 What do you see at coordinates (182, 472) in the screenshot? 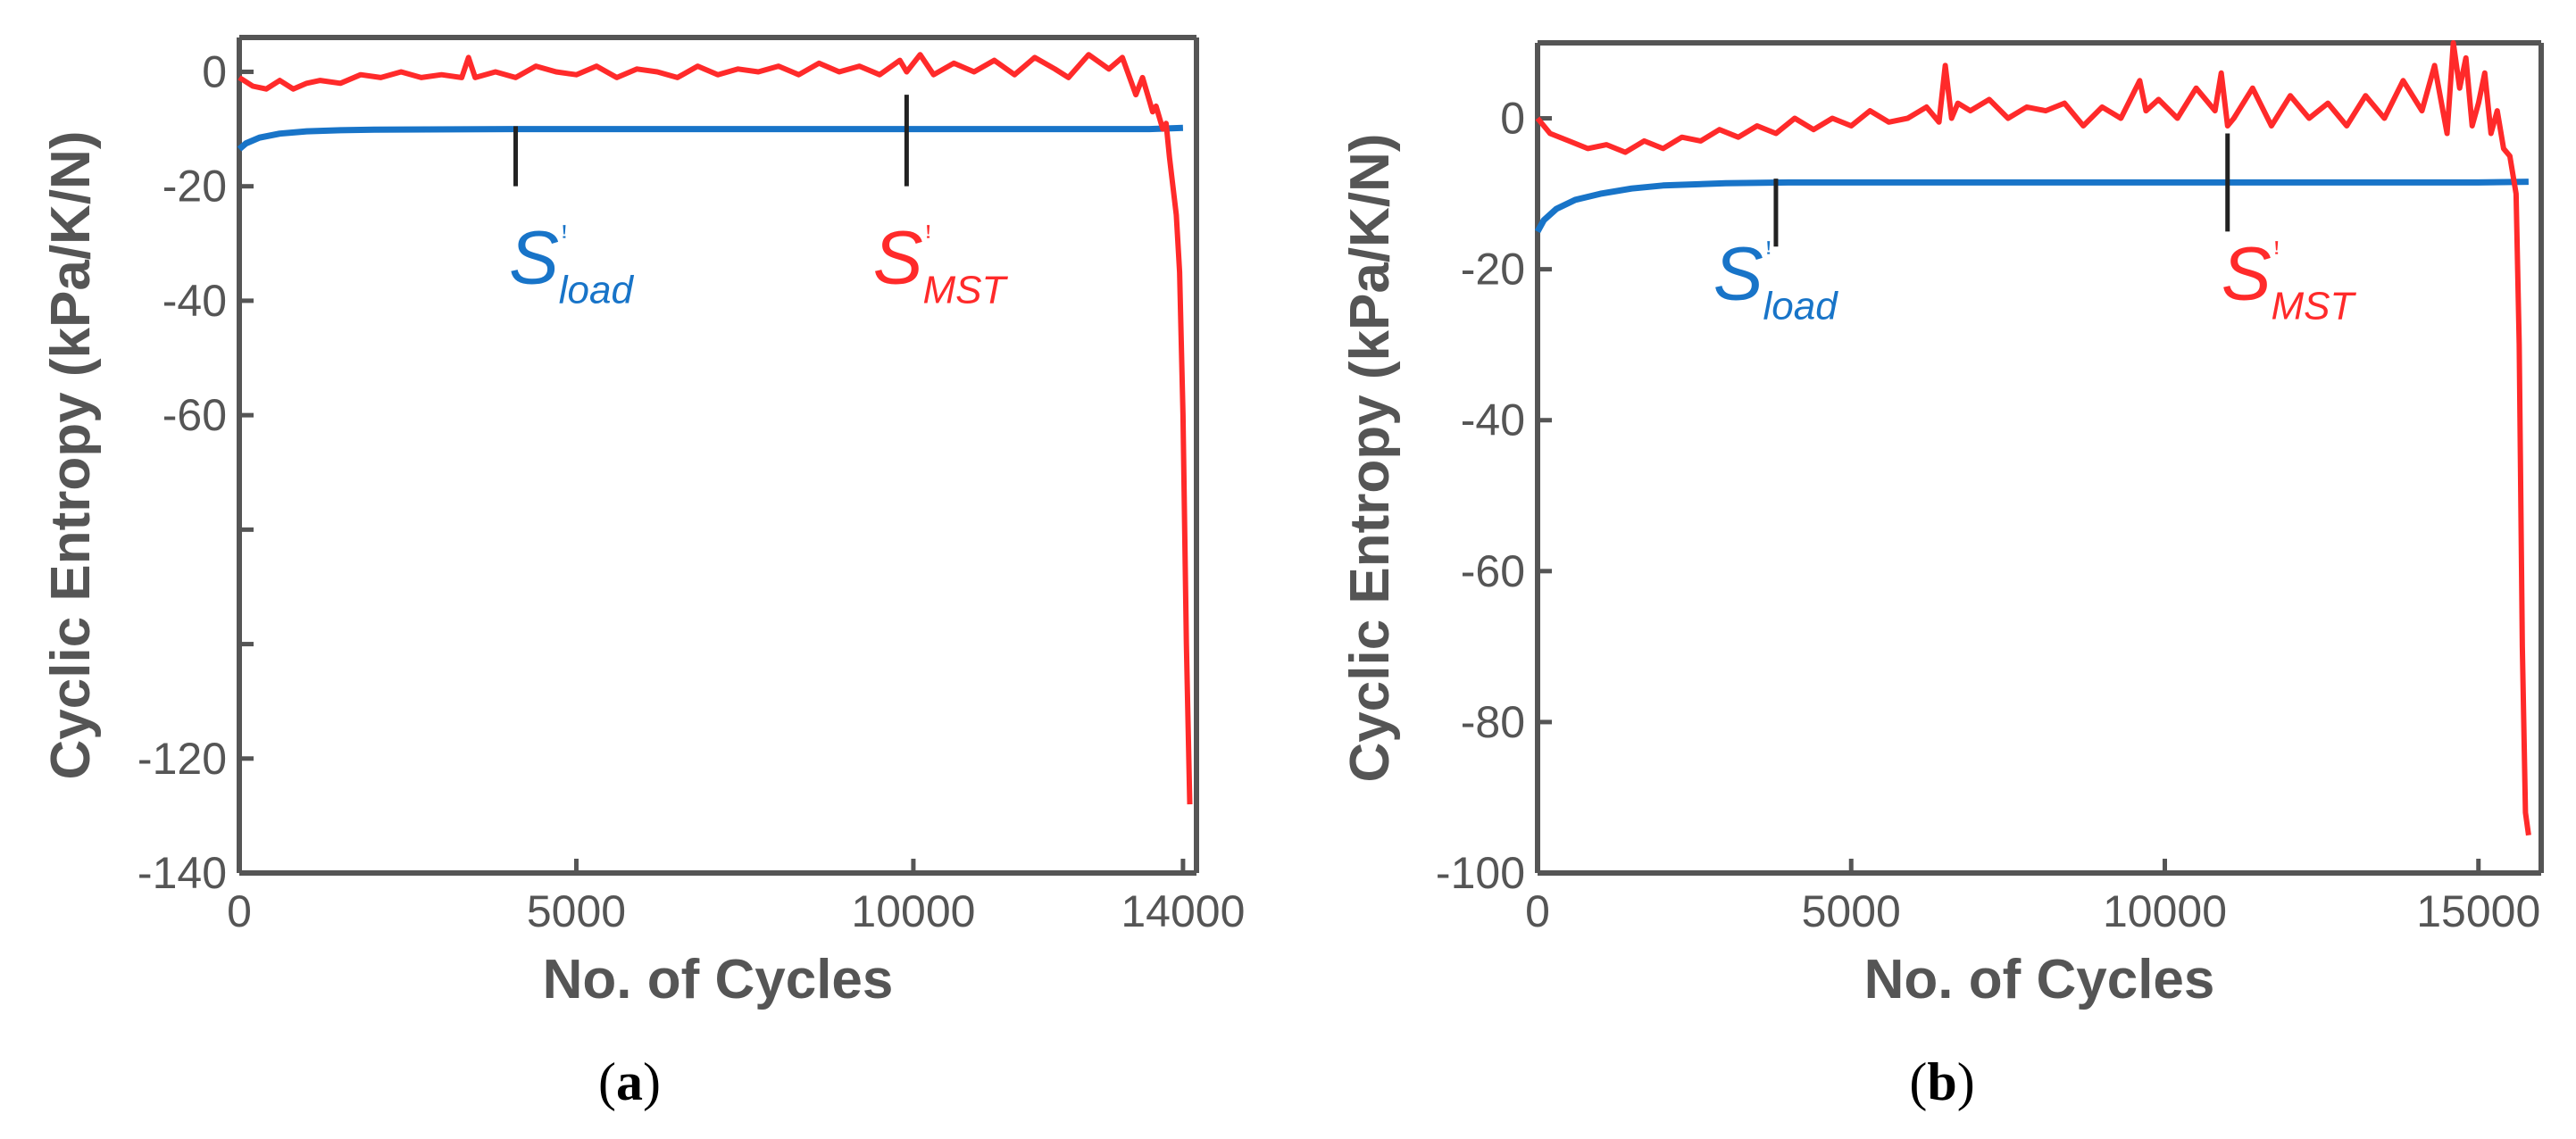
I see `y-tick-labels: 0 -20 -40 -60 -120 -140` at bounding box center [182, 472].